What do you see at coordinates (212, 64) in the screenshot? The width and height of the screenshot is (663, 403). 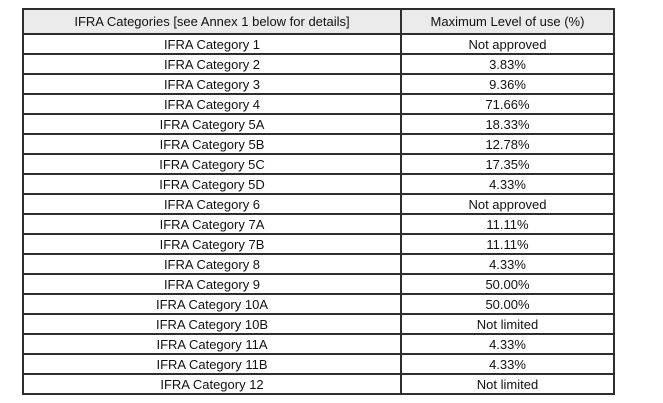 I see `category-cell: IFRA Category 2` at bounding box center [212, 64].